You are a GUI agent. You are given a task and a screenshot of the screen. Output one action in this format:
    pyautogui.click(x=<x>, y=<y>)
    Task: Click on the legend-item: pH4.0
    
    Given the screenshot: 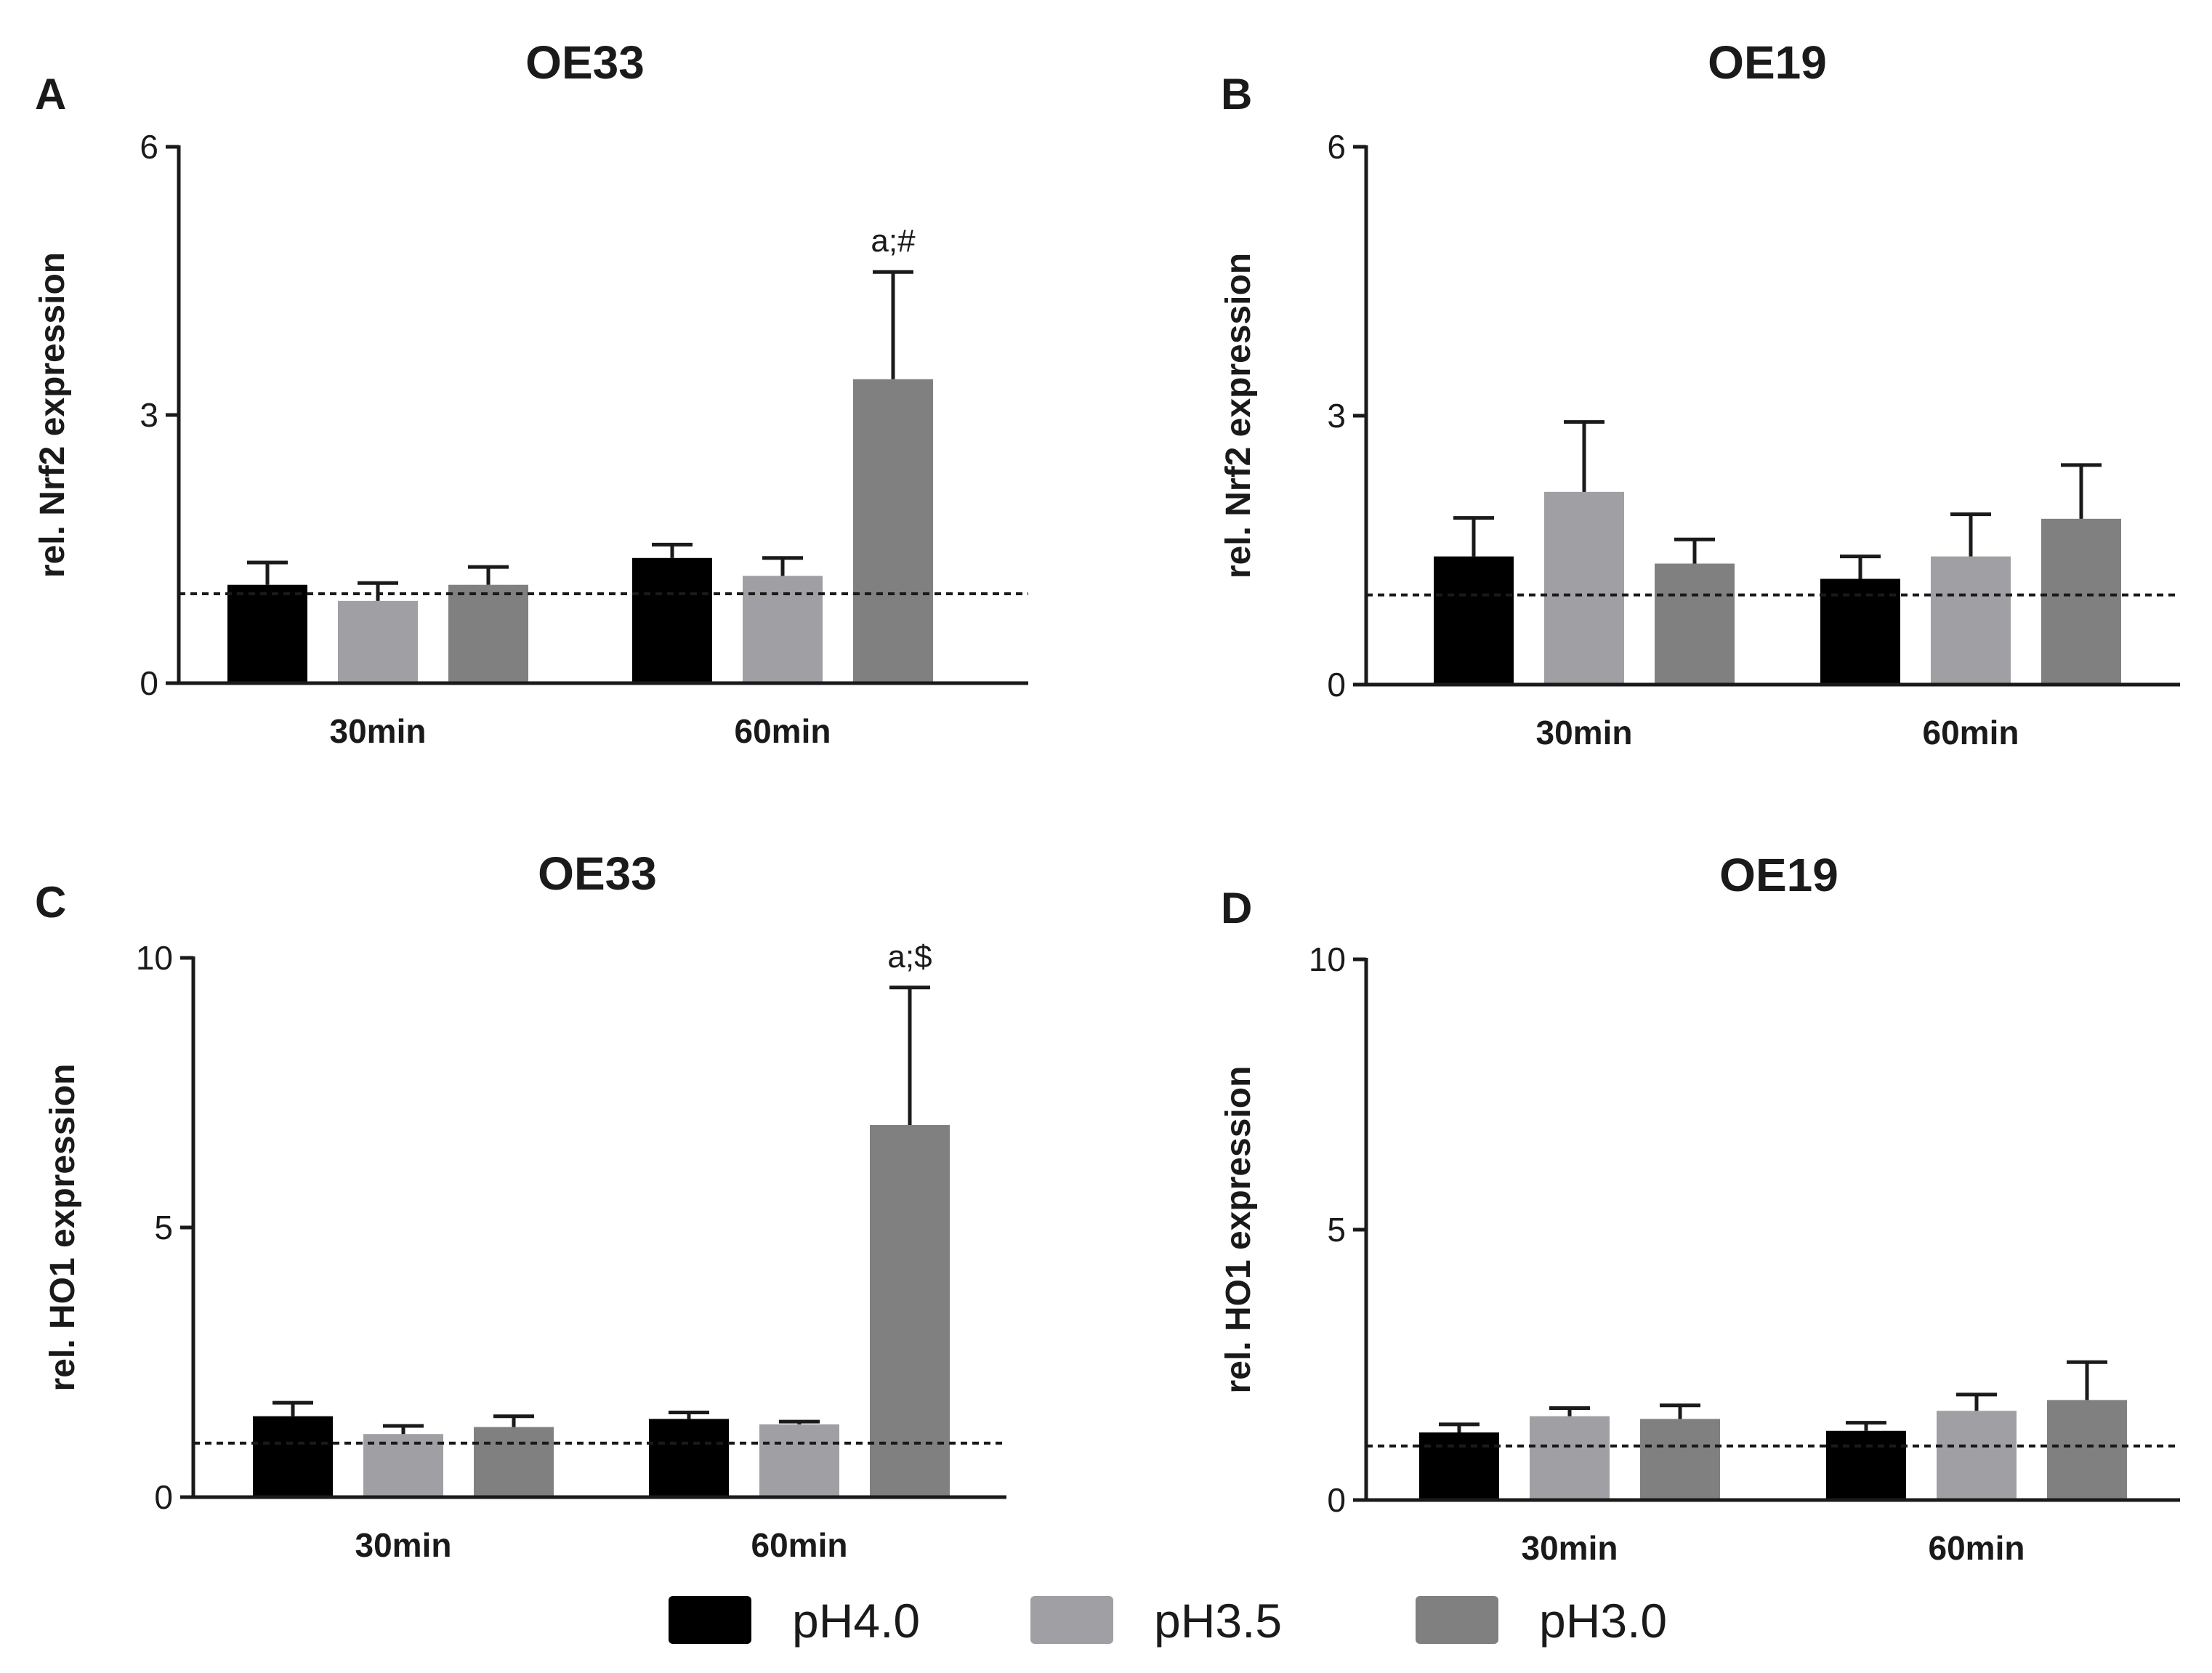 What is the action you would take?
    pyautogui.click(x=794, y=1621)
    